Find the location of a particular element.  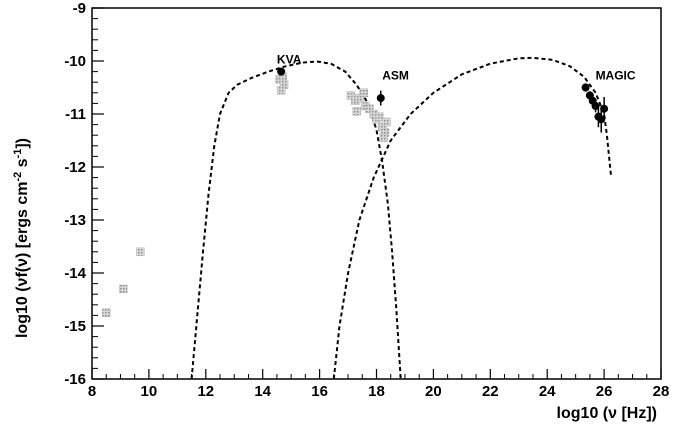

x-axis-title: log10 (ν [Hz]) is located at coordinates (607, 413).